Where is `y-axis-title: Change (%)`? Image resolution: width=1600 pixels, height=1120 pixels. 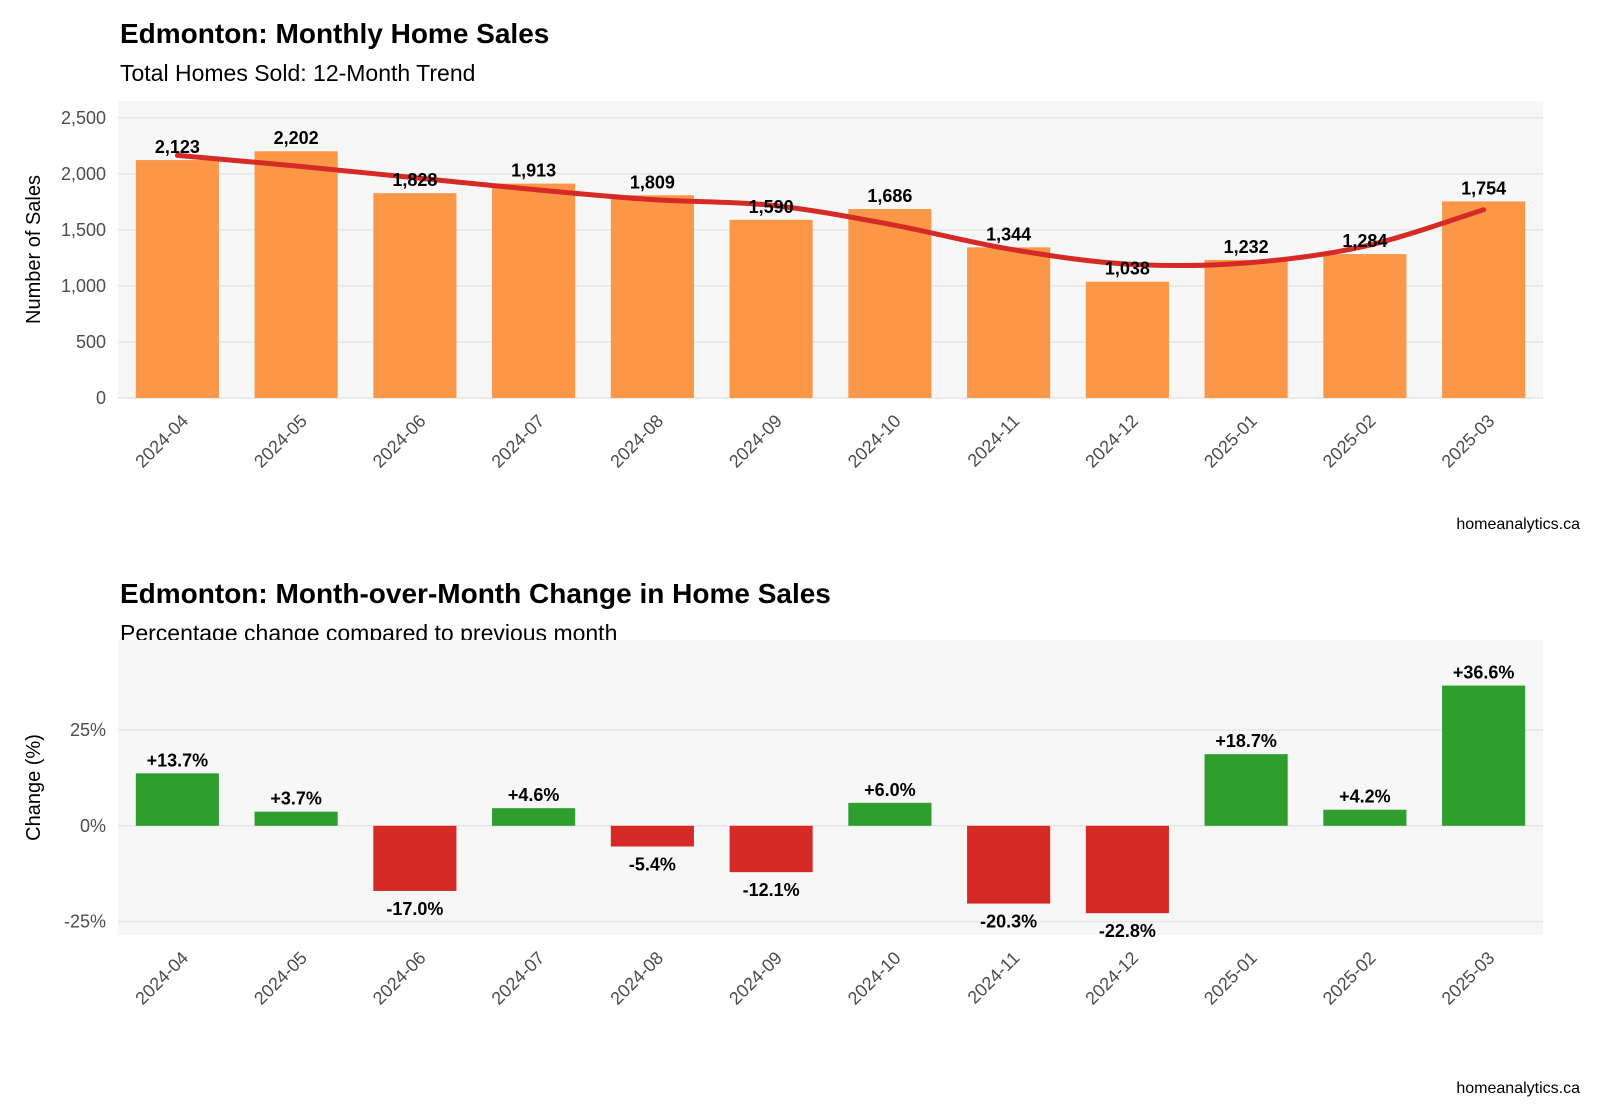
y-axis-title: Change (%) is located at coordinates (34, 787).